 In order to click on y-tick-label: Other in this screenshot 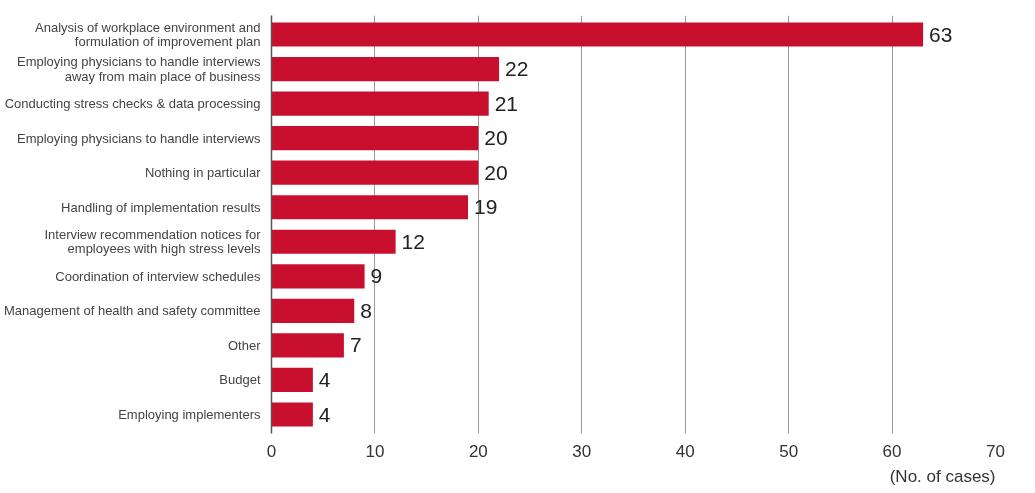, I will do `click(244, 345)`.